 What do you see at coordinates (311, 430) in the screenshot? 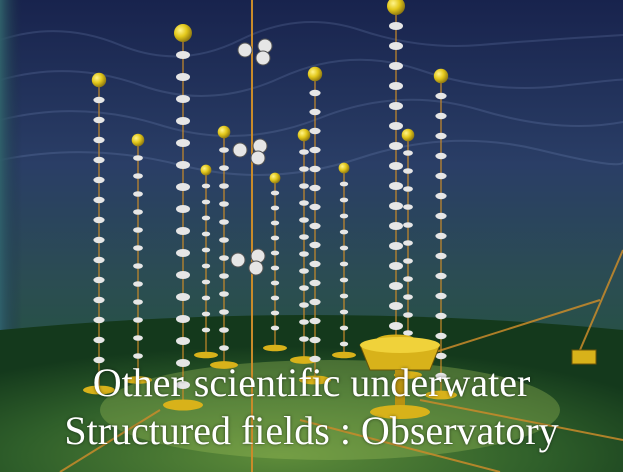
I see `caption-line-2: Structured fields : Observatory` at bounding box center [311, 430].